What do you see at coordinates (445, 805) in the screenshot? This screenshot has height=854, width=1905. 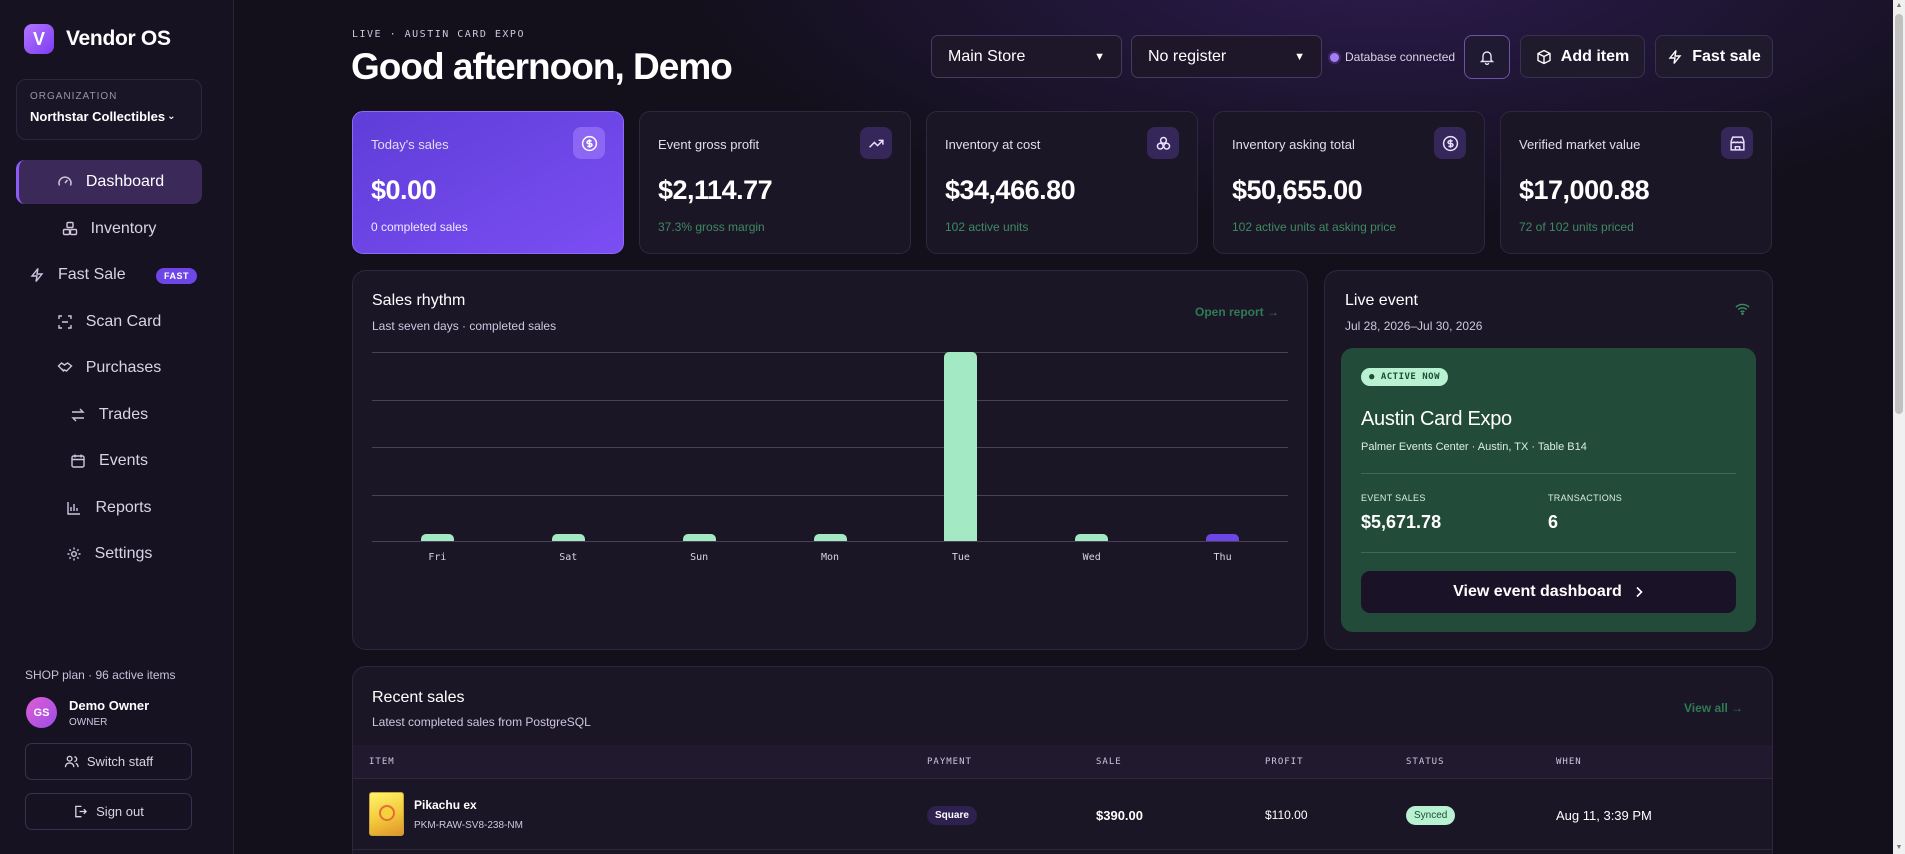 I see `item-name: Pikachu ex` at bounding box center [445, 805].